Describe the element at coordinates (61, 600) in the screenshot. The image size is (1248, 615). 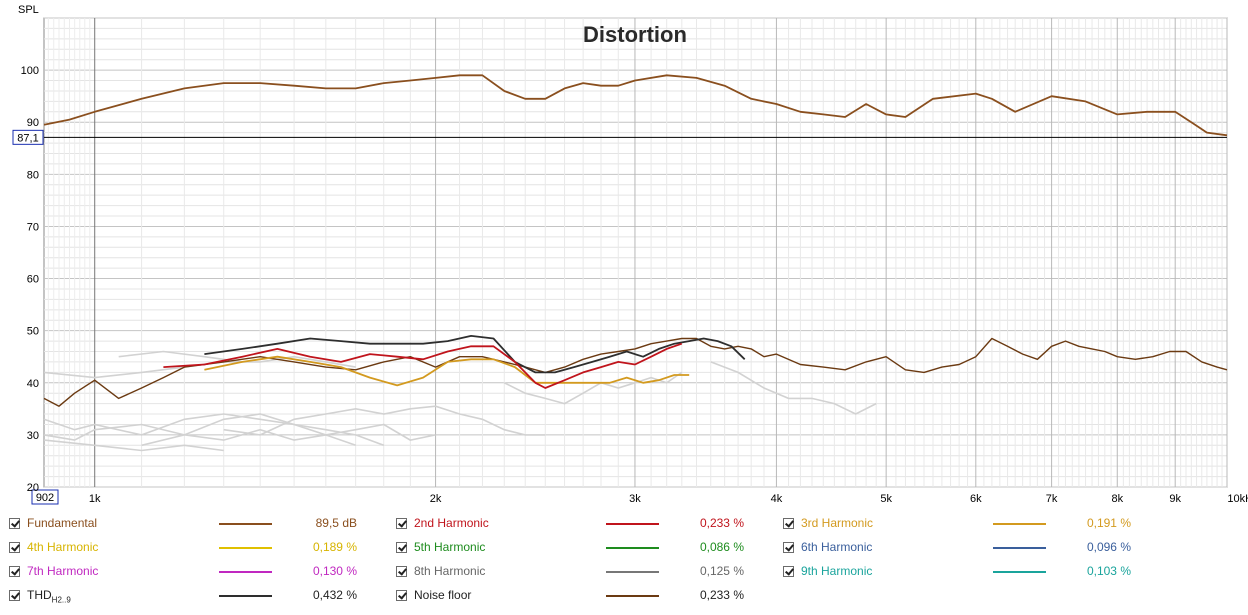
I see `legend-label-subscript: H2..9` at that location.